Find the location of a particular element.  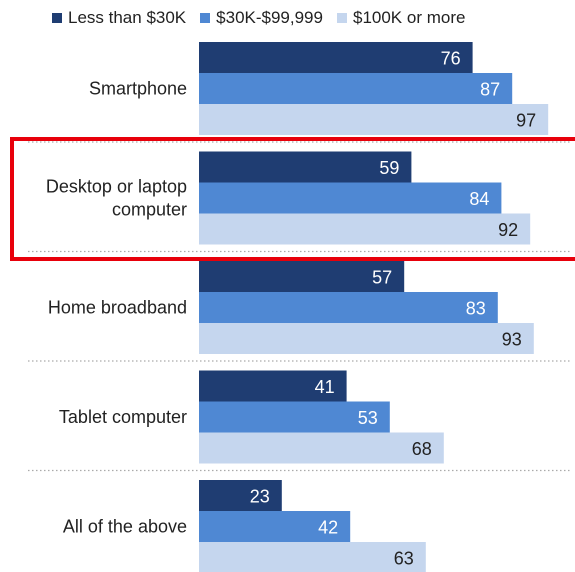

data-label-smartphone-series-1: 87 is located at coordinates (490, 90).